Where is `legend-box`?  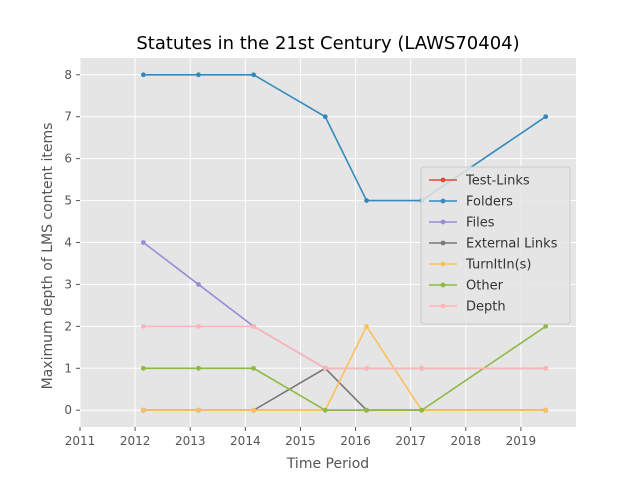
legend-box is located at coordinates (495, 245).